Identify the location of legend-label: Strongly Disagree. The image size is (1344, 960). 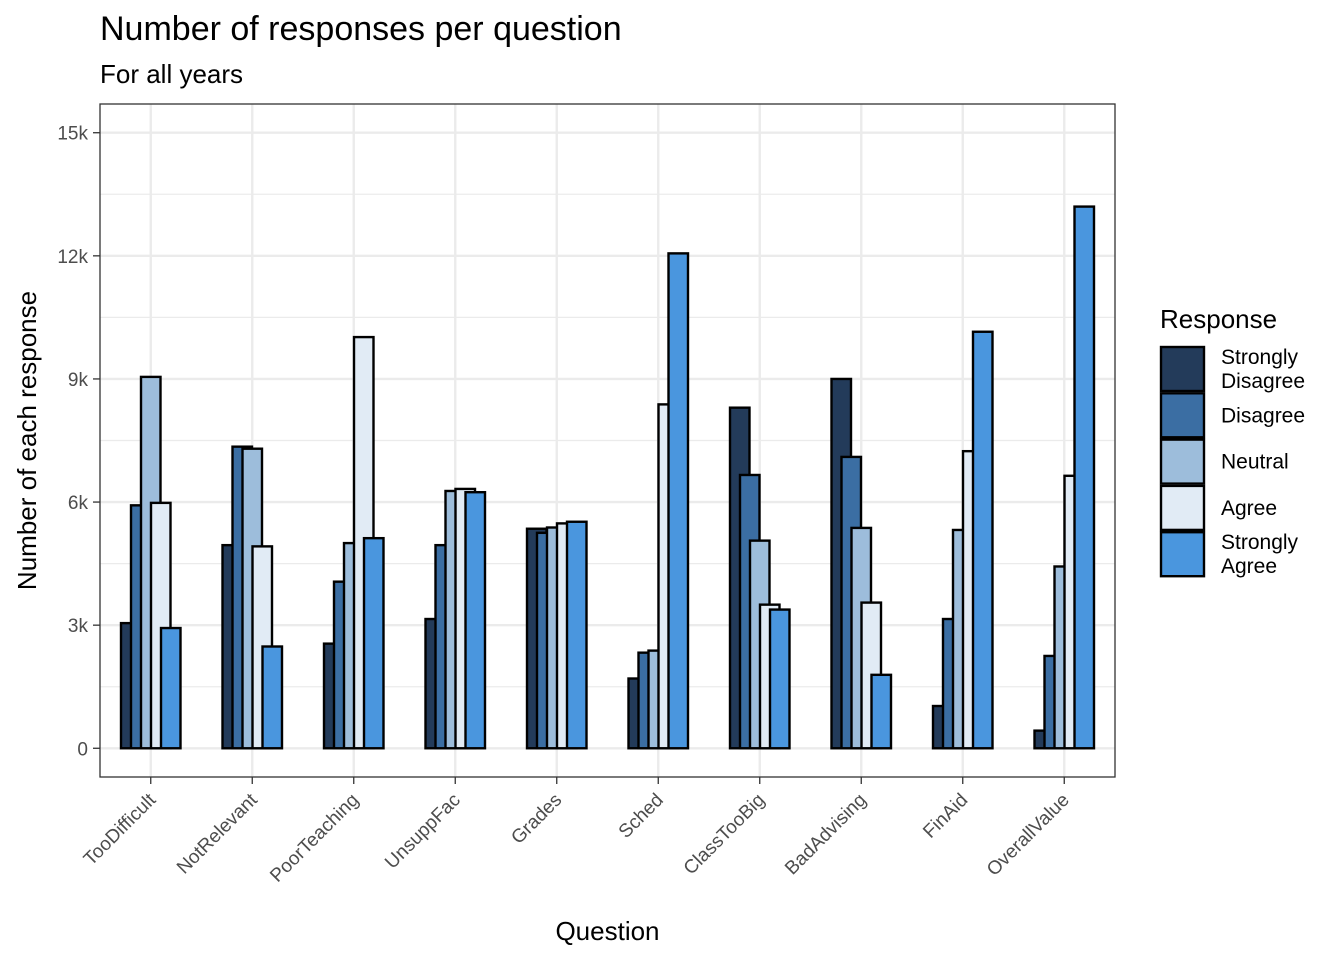
(1263, 369).